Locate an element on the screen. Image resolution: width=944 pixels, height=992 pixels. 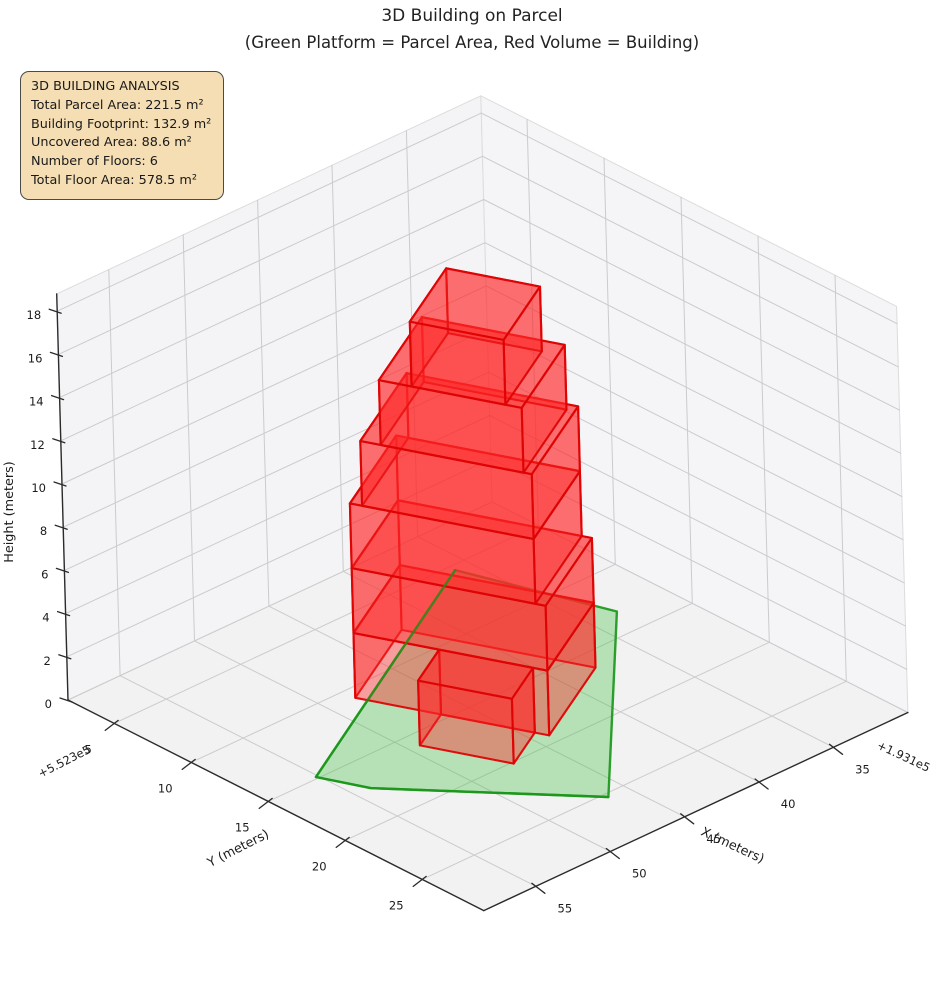
building-ground-wing is located at coordinates (476, 706).